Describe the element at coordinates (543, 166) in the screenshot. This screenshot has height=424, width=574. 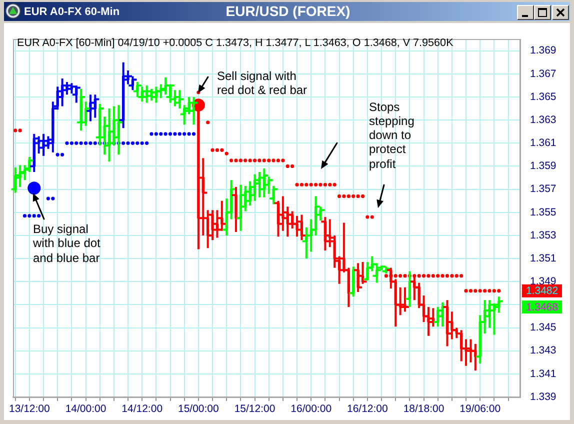
I see `y-tick-label: 1.359` at that location.